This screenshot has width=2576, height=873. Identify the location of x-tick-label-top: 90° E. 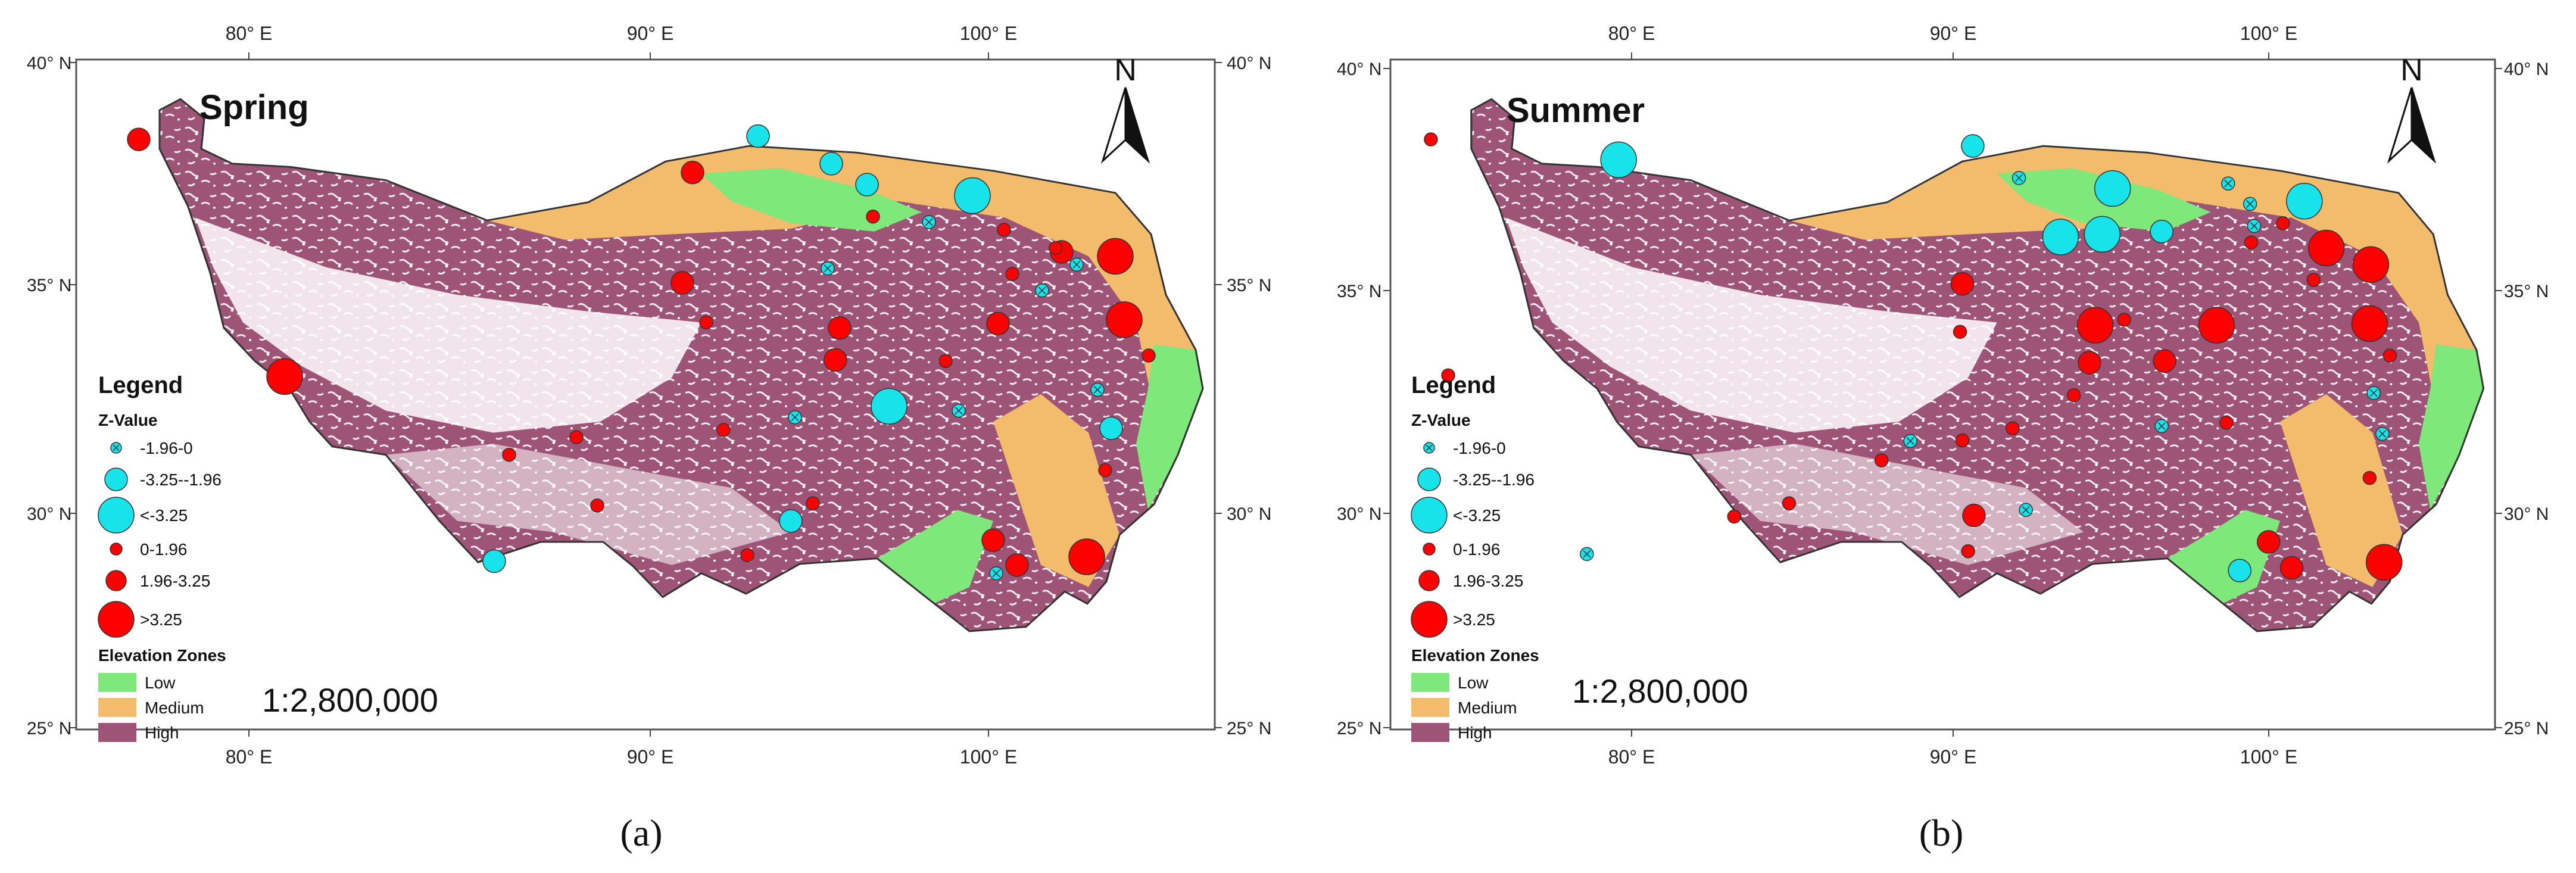
(650, 33).